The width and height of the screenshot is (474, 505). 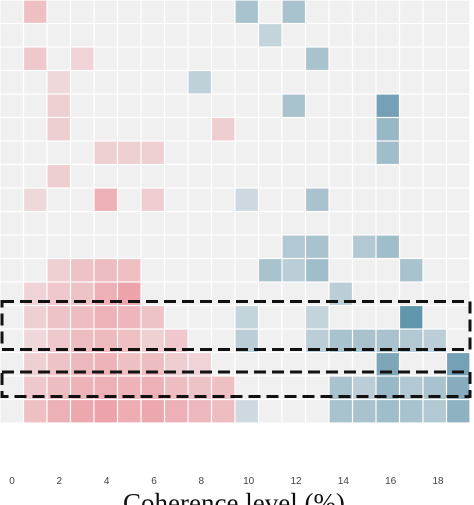 What do you see at coordinates (202, 481) in the screenshot?
I see `x-tick-label: 8` at bounding box center [202, 481].